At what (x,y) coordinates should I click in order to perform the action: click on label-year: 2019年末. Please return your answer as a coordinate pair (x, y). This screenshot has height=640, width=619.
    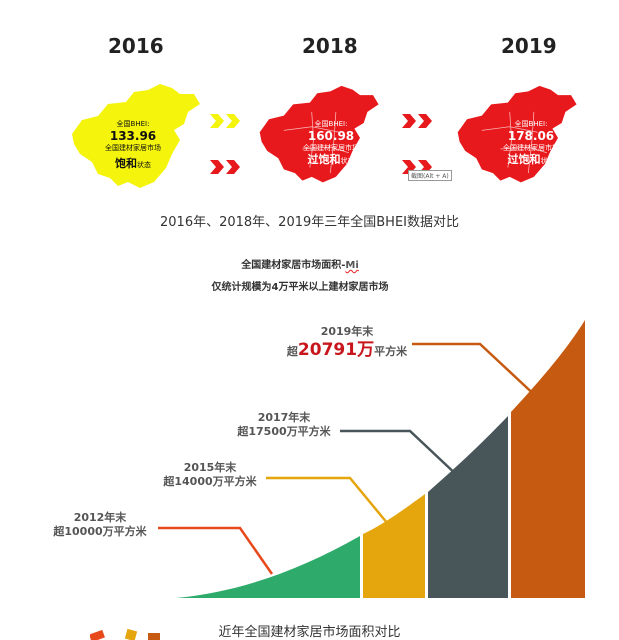
    Looking at the image, I should click on (347, 331).